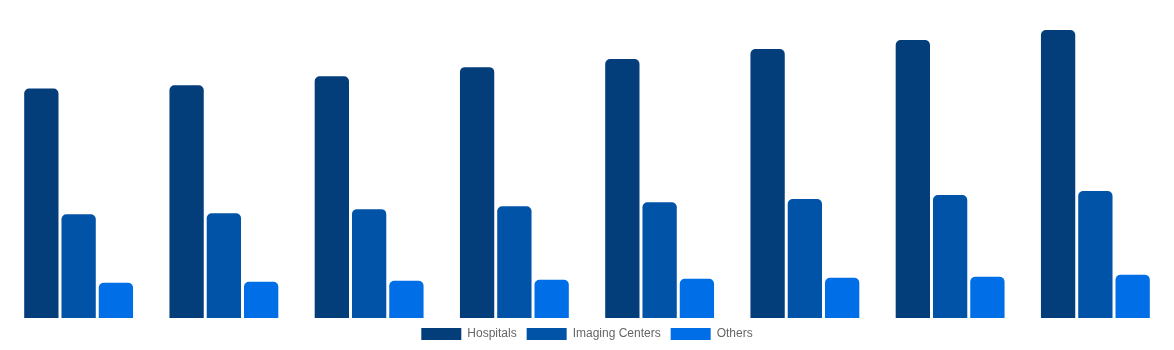  What do you see at coordinates (734, 333) in the screenshot?
I see `legend-label: Others` at bounding box center [734, 333].